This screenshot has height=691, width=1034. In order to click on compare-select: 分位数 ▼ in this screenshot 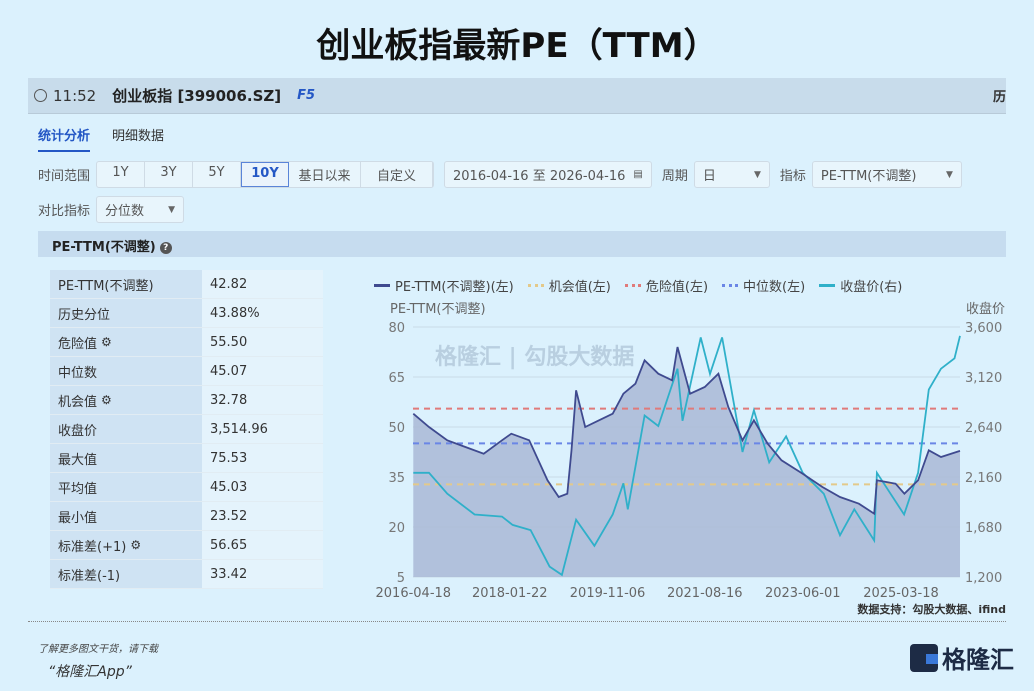, I will do `click(140, 209)`.